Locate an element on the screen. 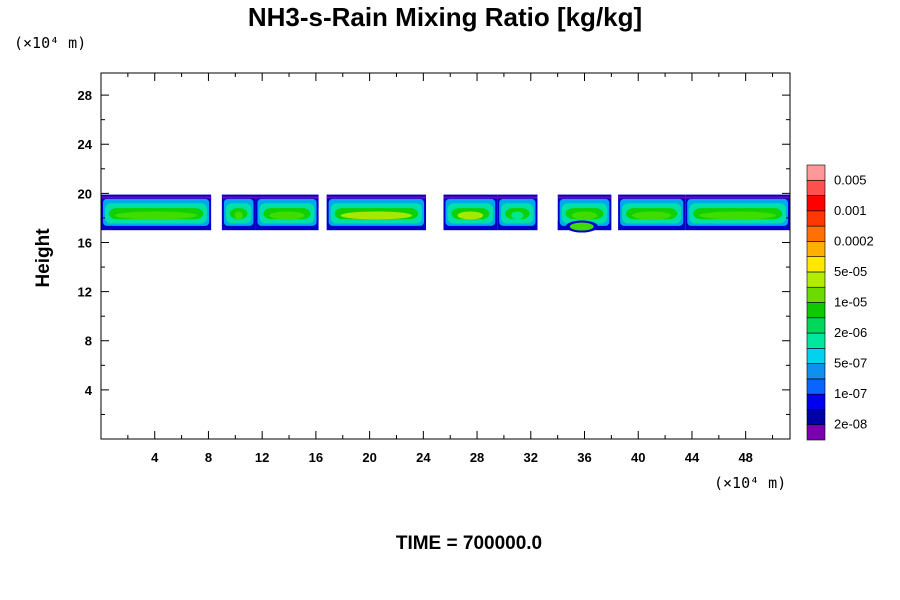 Image resolution: width=900 pixels, height=600 pixels. x-tick-label: 20 is located at coordinates (369, 457).